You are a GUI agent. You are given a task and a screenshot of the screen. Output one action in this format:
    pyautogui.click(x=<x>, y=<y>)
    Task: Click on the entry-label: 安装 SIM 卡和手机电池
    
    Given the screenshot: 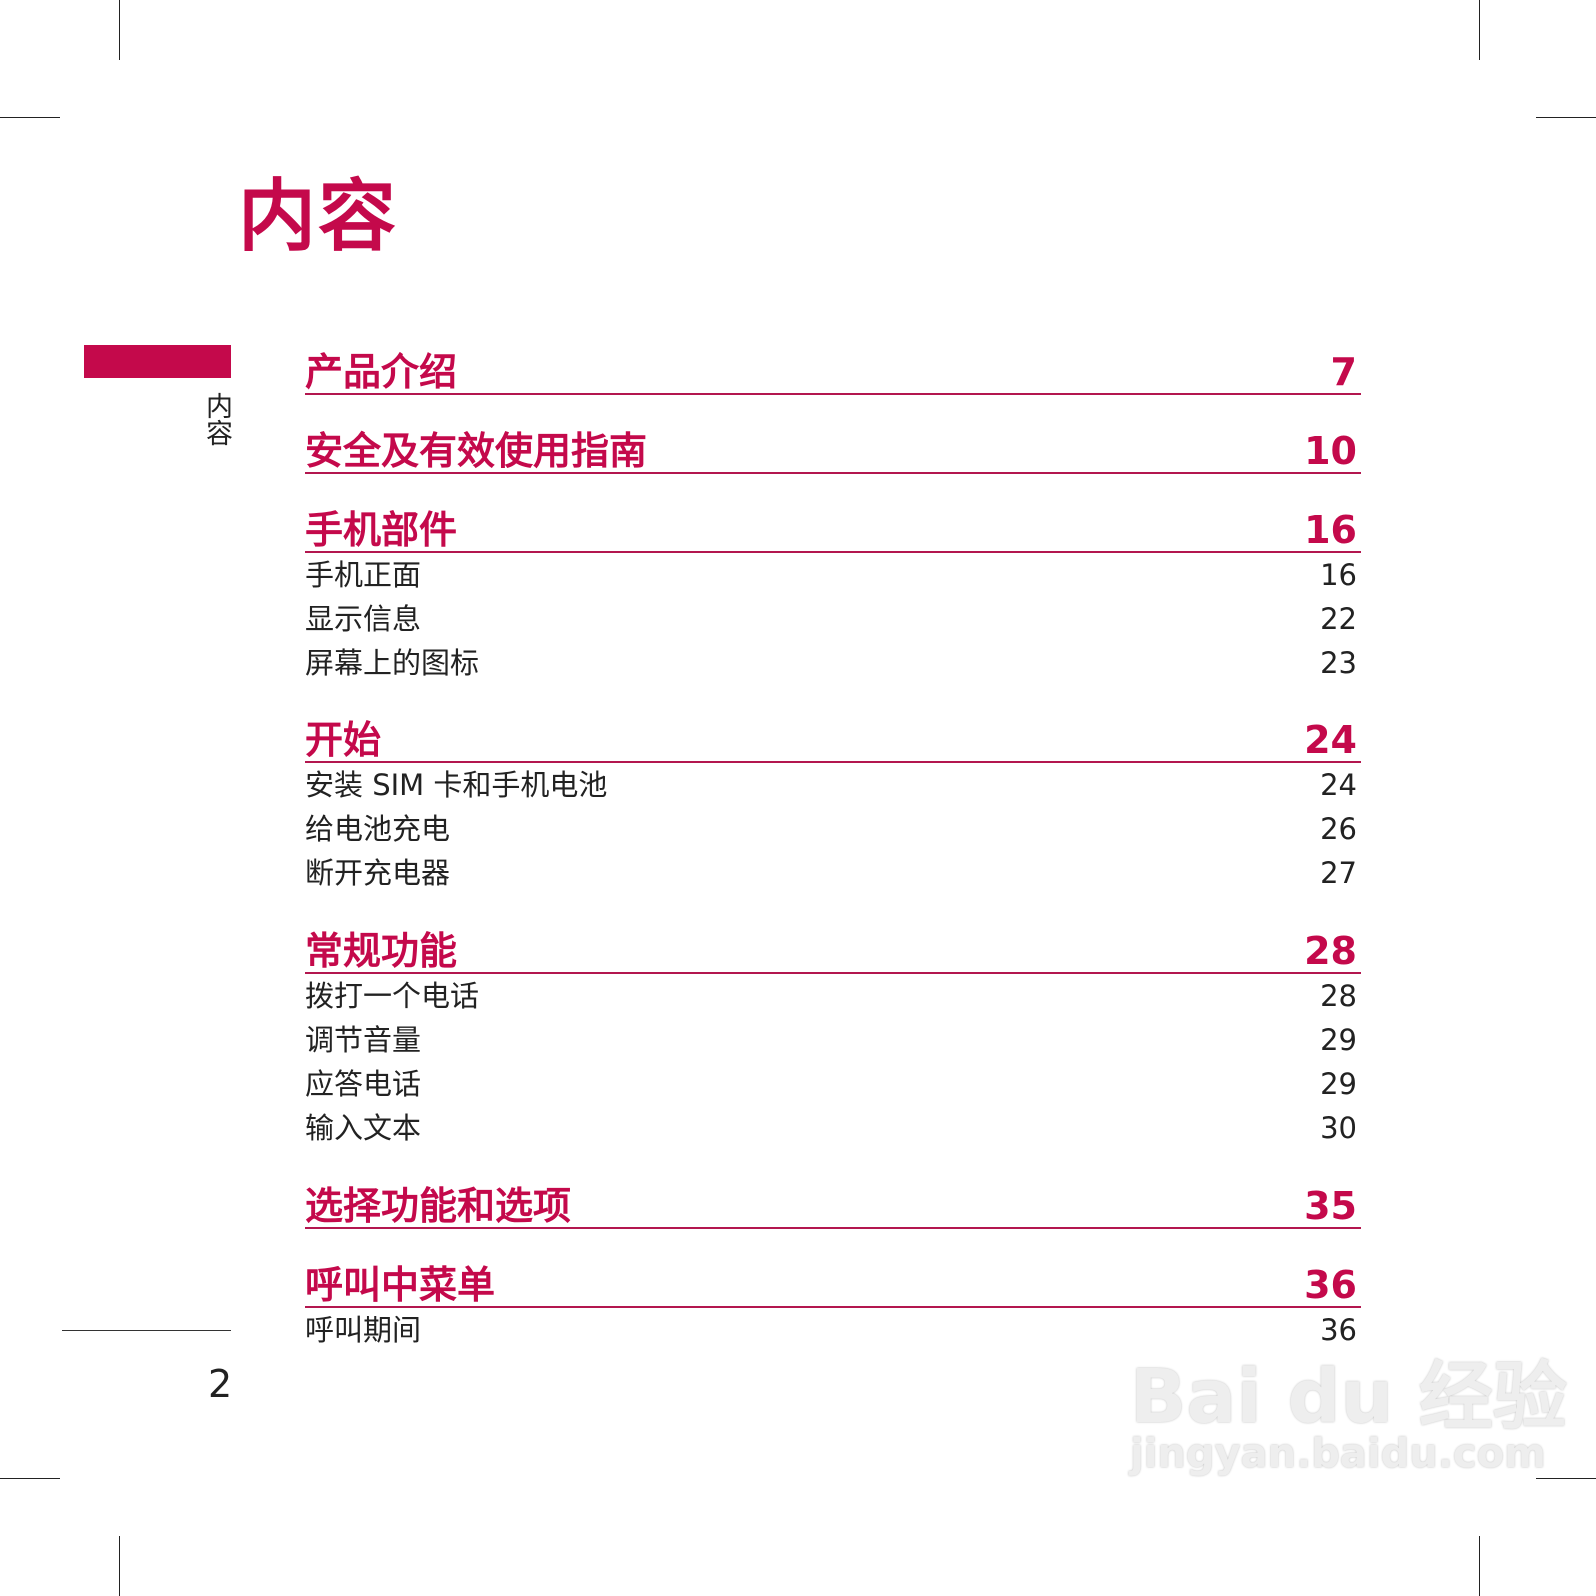 What is the action you would take?
    pyautogui.click(x=456, y=785)
    